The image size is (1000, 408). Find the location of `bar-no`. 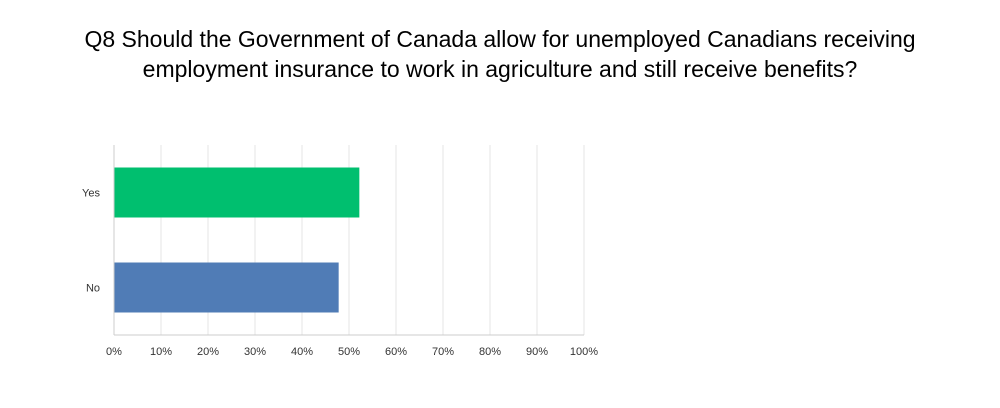

bar-no is located at coordinates (226, 287).